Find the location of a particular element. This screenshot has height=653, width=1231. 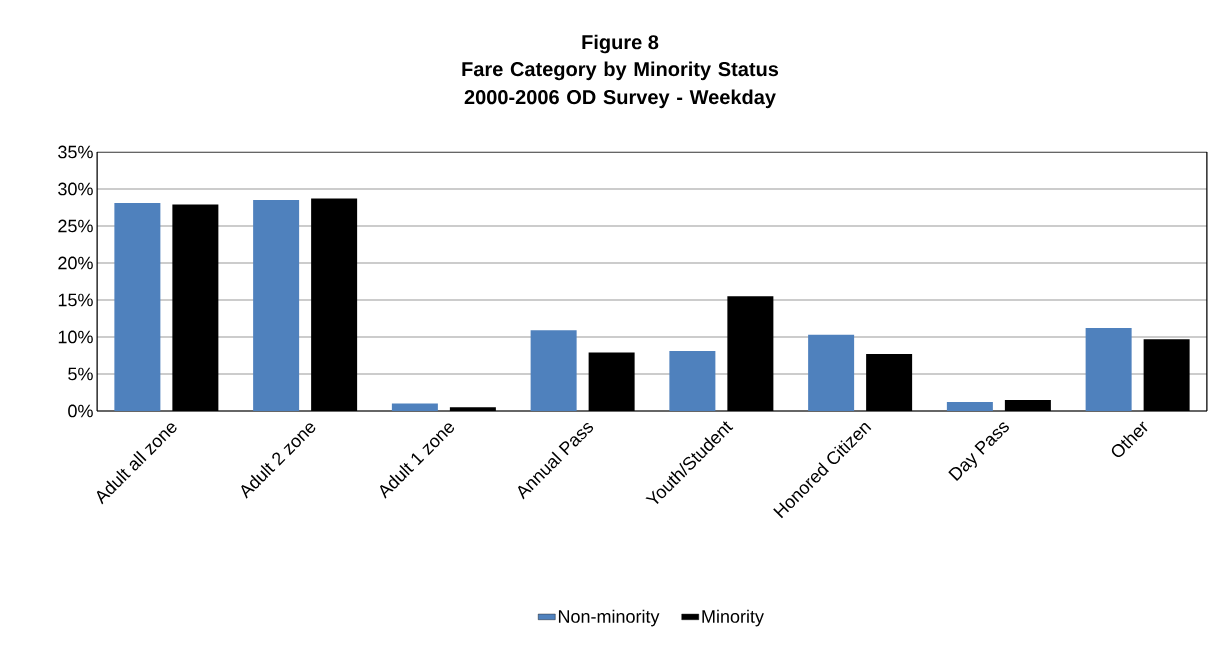

y-tick-label: 30% is located at coordinates (75, 189).